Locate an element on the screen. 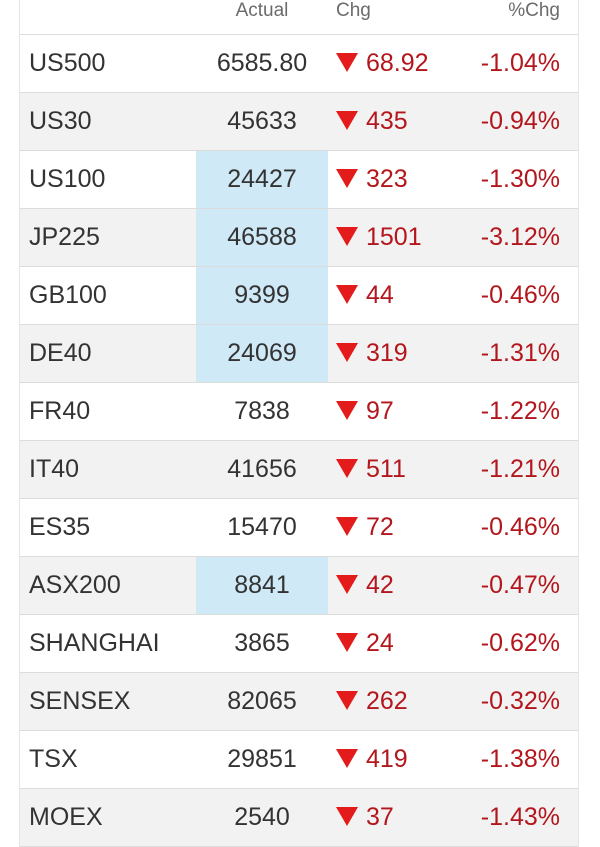  change-cell: 42 is located at coordinates (365, 585).